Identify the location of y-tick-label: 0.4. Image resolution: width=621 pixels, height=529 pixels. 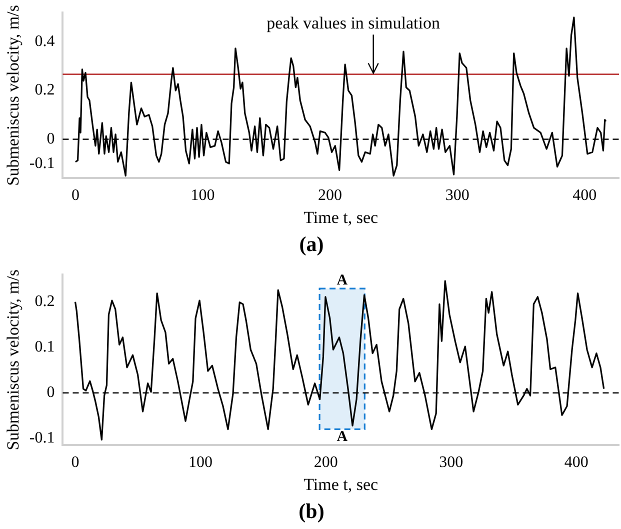
(44, 41).